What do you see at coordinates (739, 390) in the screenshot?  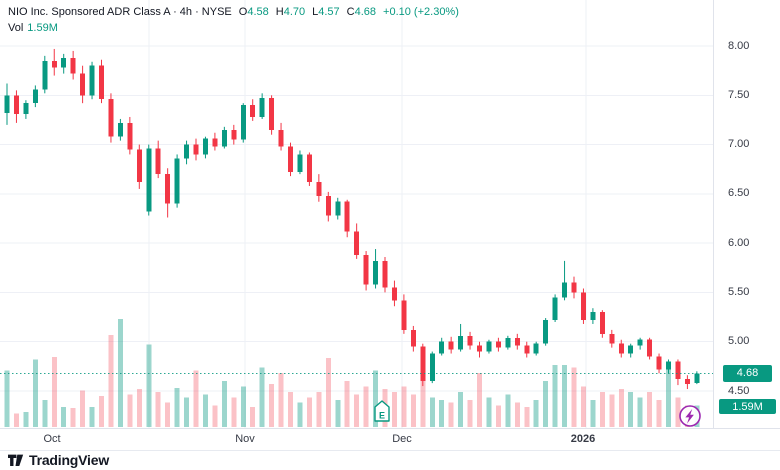 I see `price-tick-label: 4.50` at bounding box center [739, 390].